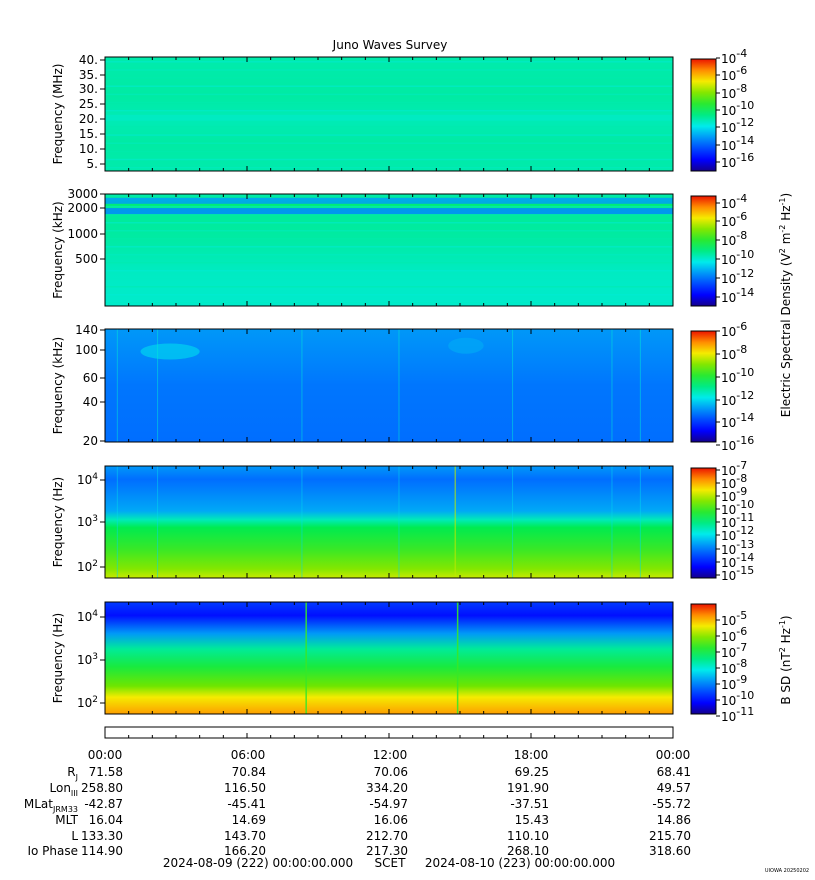 This screenshot has height=880, width=815. I want to click on colorbar-tick-label: 10⁻⁴, so click(734, 201).